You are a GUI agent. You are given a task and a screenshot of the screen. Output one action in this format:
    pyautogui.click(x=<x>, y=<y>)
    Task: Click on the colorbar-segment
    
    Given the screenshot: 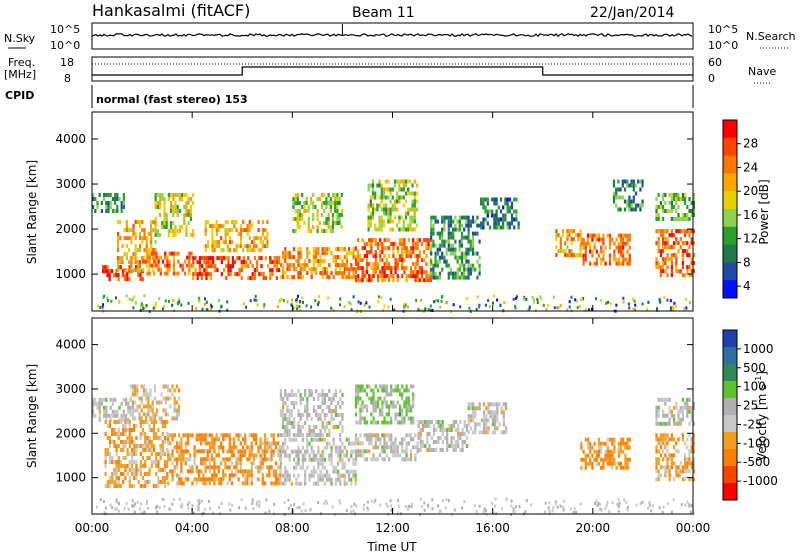 What is the action you would take?
    pyautogui.click(x=730, y=475)
    